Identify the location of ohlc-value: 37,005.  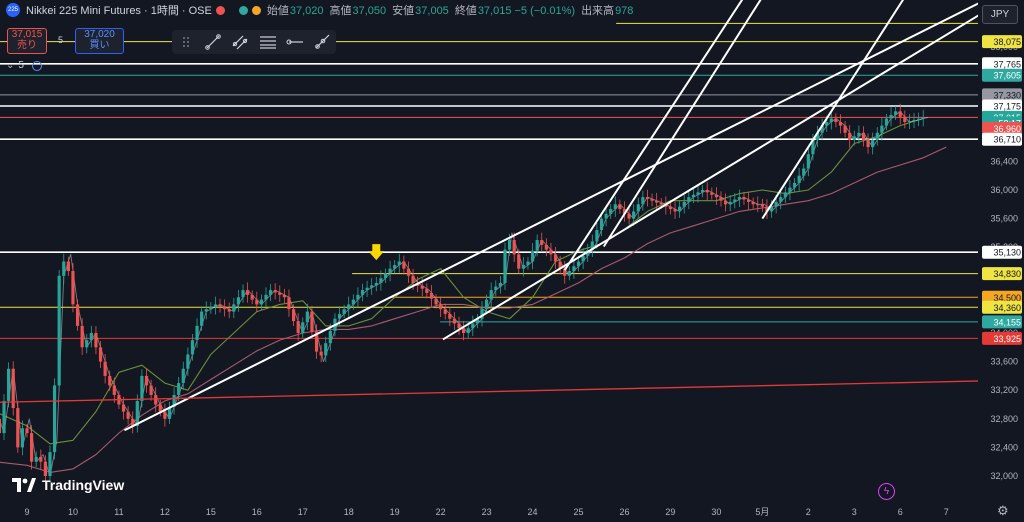
(432, 11).